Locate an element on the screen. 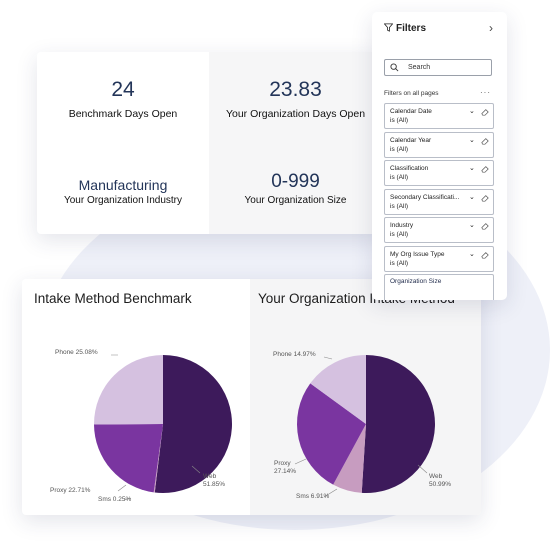 This screenshot has width=550, height=546. kpi-benchmark-days-open: 24 Benchmark Days Open is located at coordinates (123, 97).